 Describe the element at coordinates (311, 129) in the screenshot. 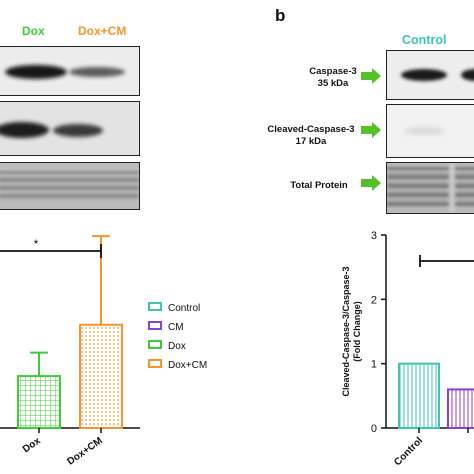

I see `row-label-line: Cleaved-Caspase-3` at that location.